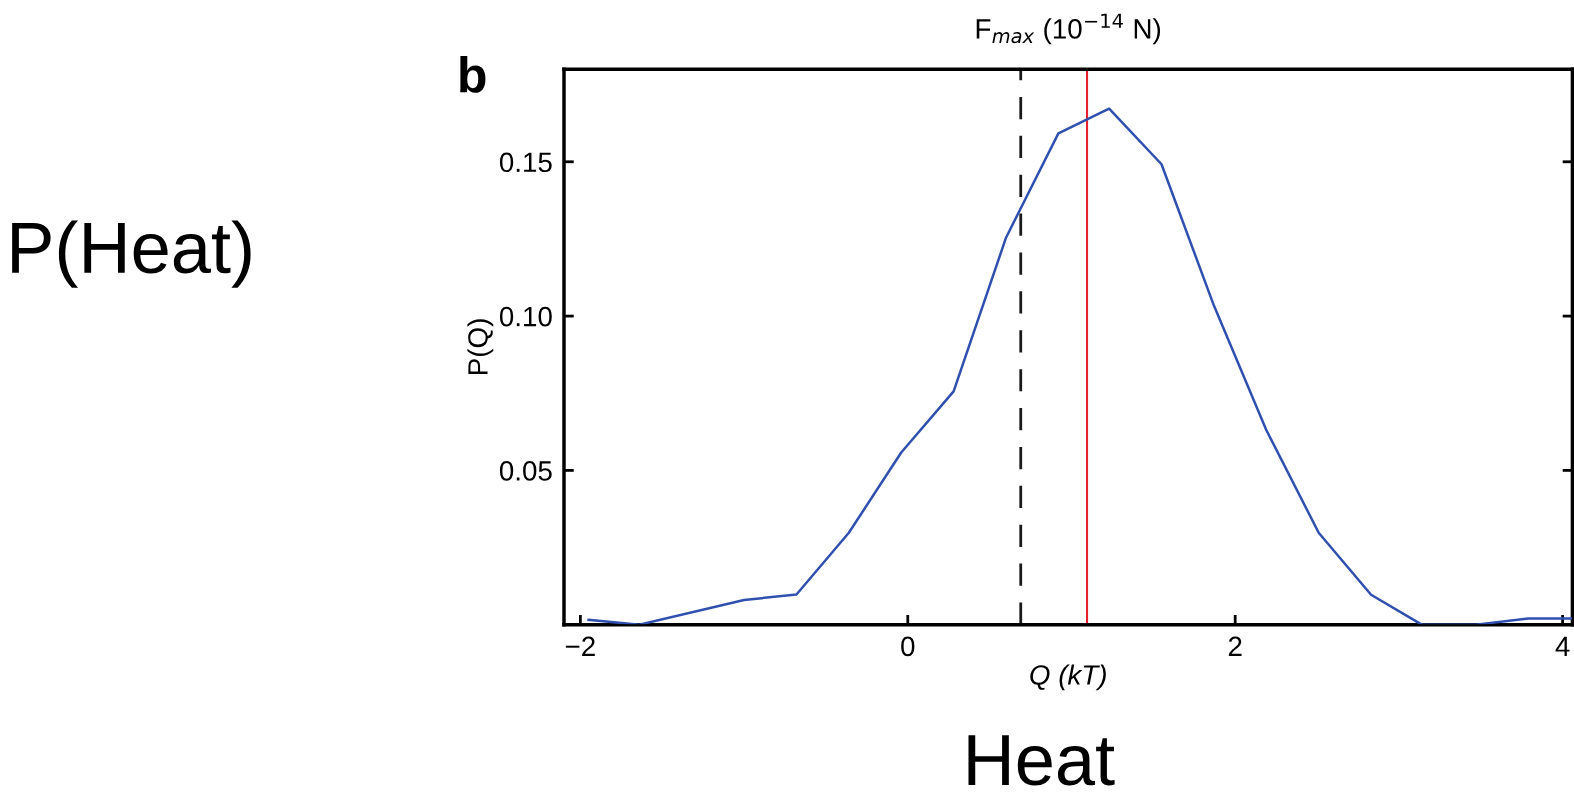 The width and height of the screenshot is (1574, 794). What do you see at coordinates (1068, 29) in the screenshot?
I see `x2-axis-title: F$_{max}$ (10$^{−14}$ N)` at bounding box center [1068, 29].